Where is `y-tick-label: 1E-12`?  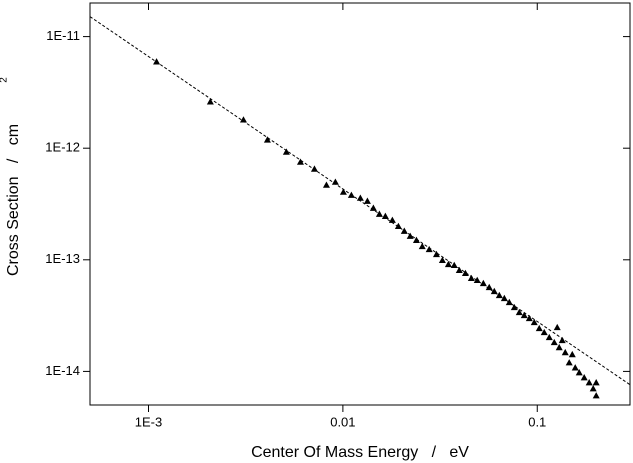
y-tick-label: 1E-12 is located at coordinates (62, 147).